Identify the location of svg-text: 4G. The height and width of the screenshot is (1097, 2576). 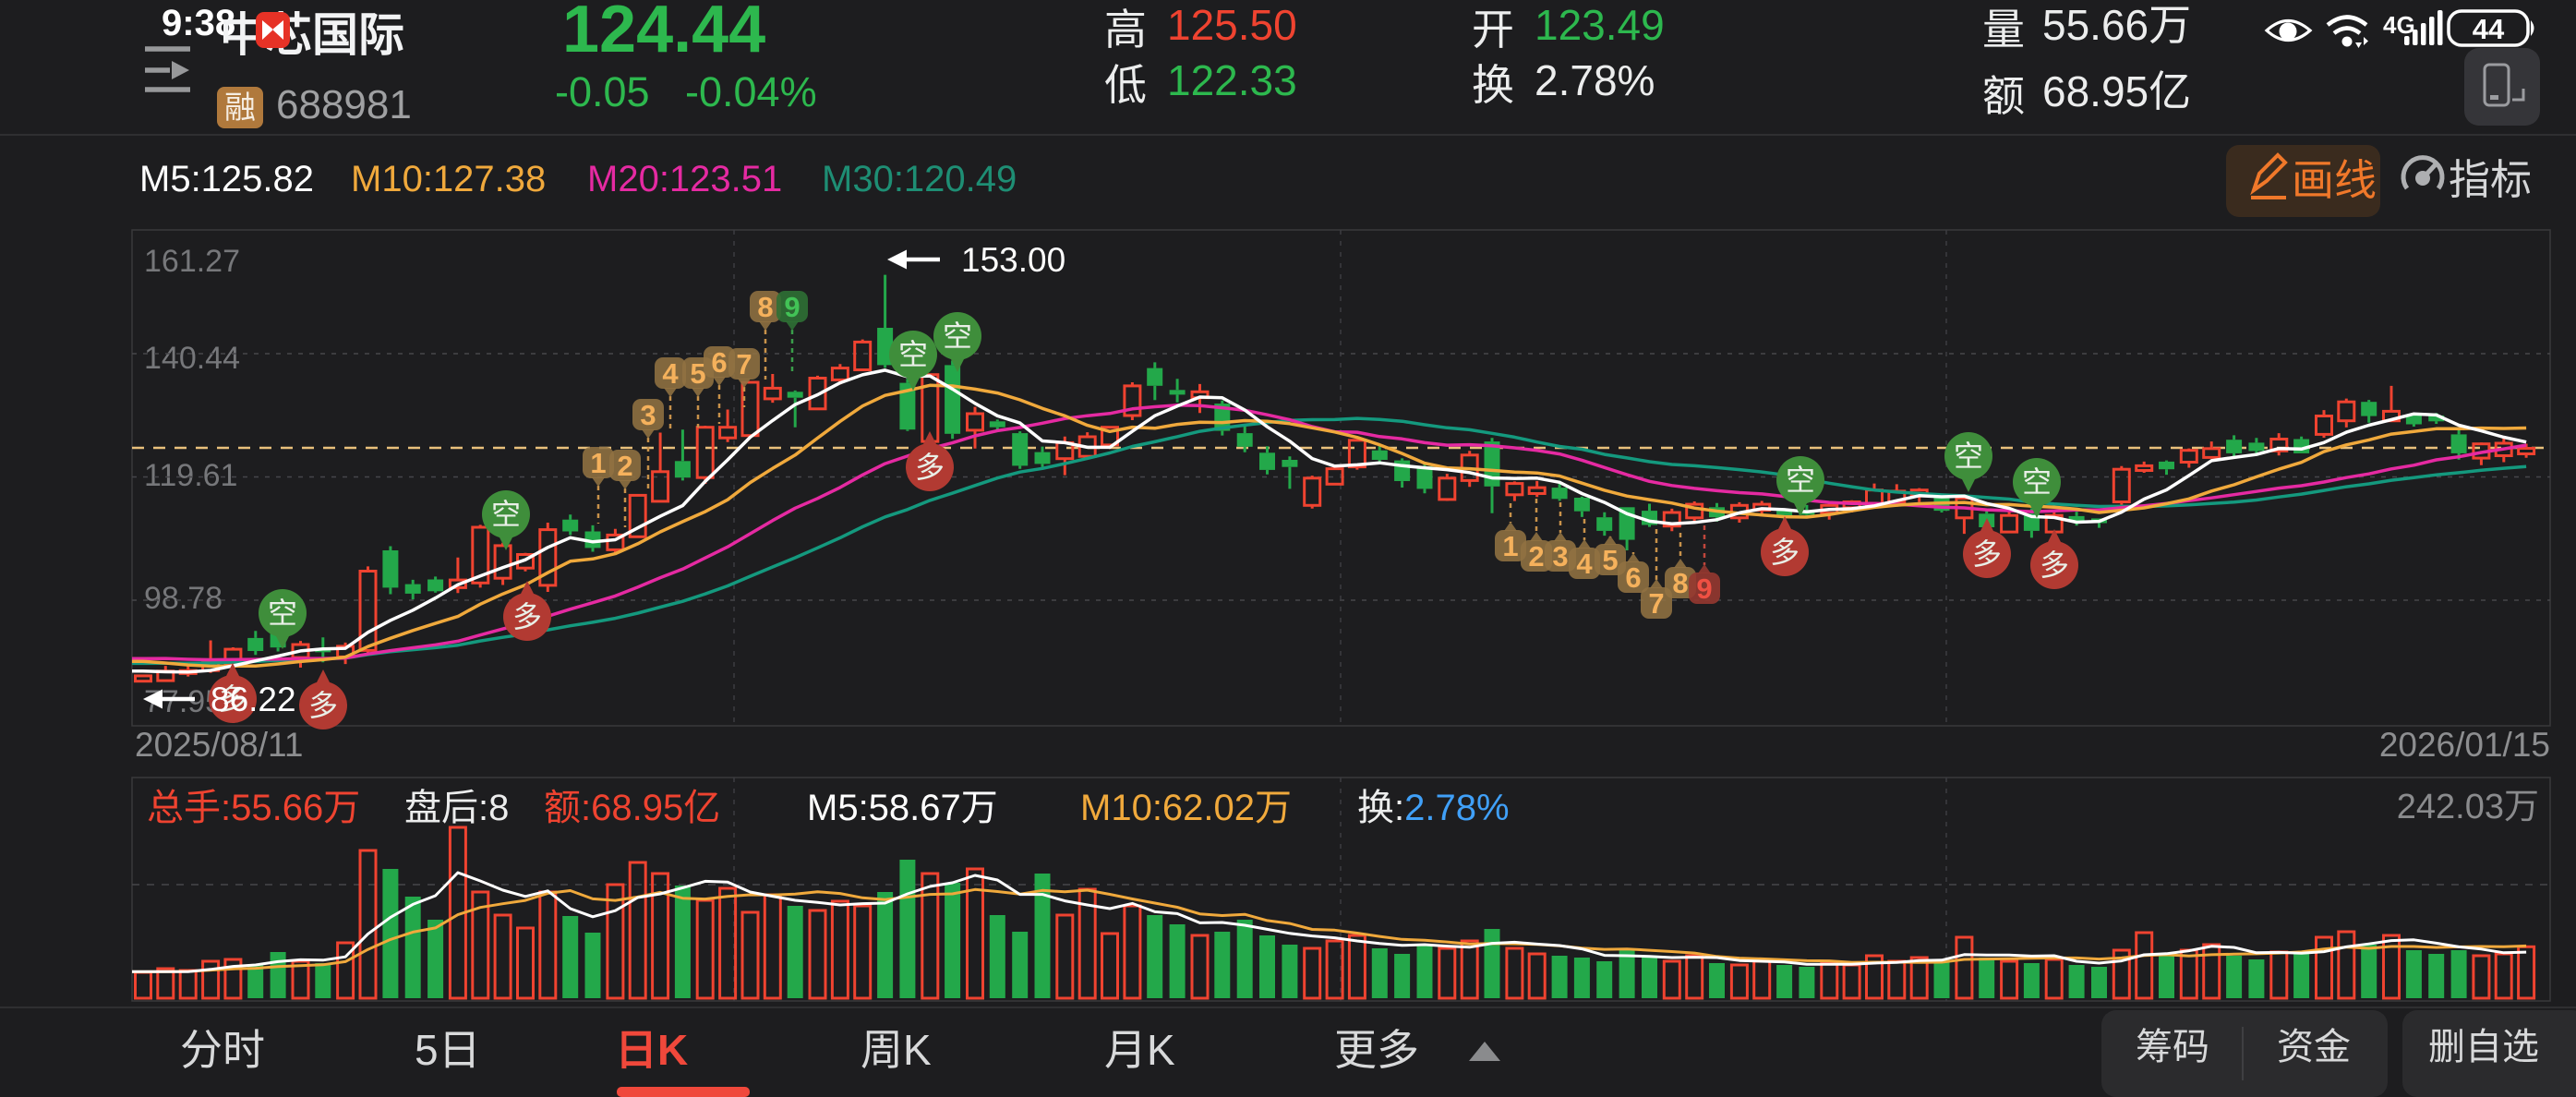
(2399, 25).